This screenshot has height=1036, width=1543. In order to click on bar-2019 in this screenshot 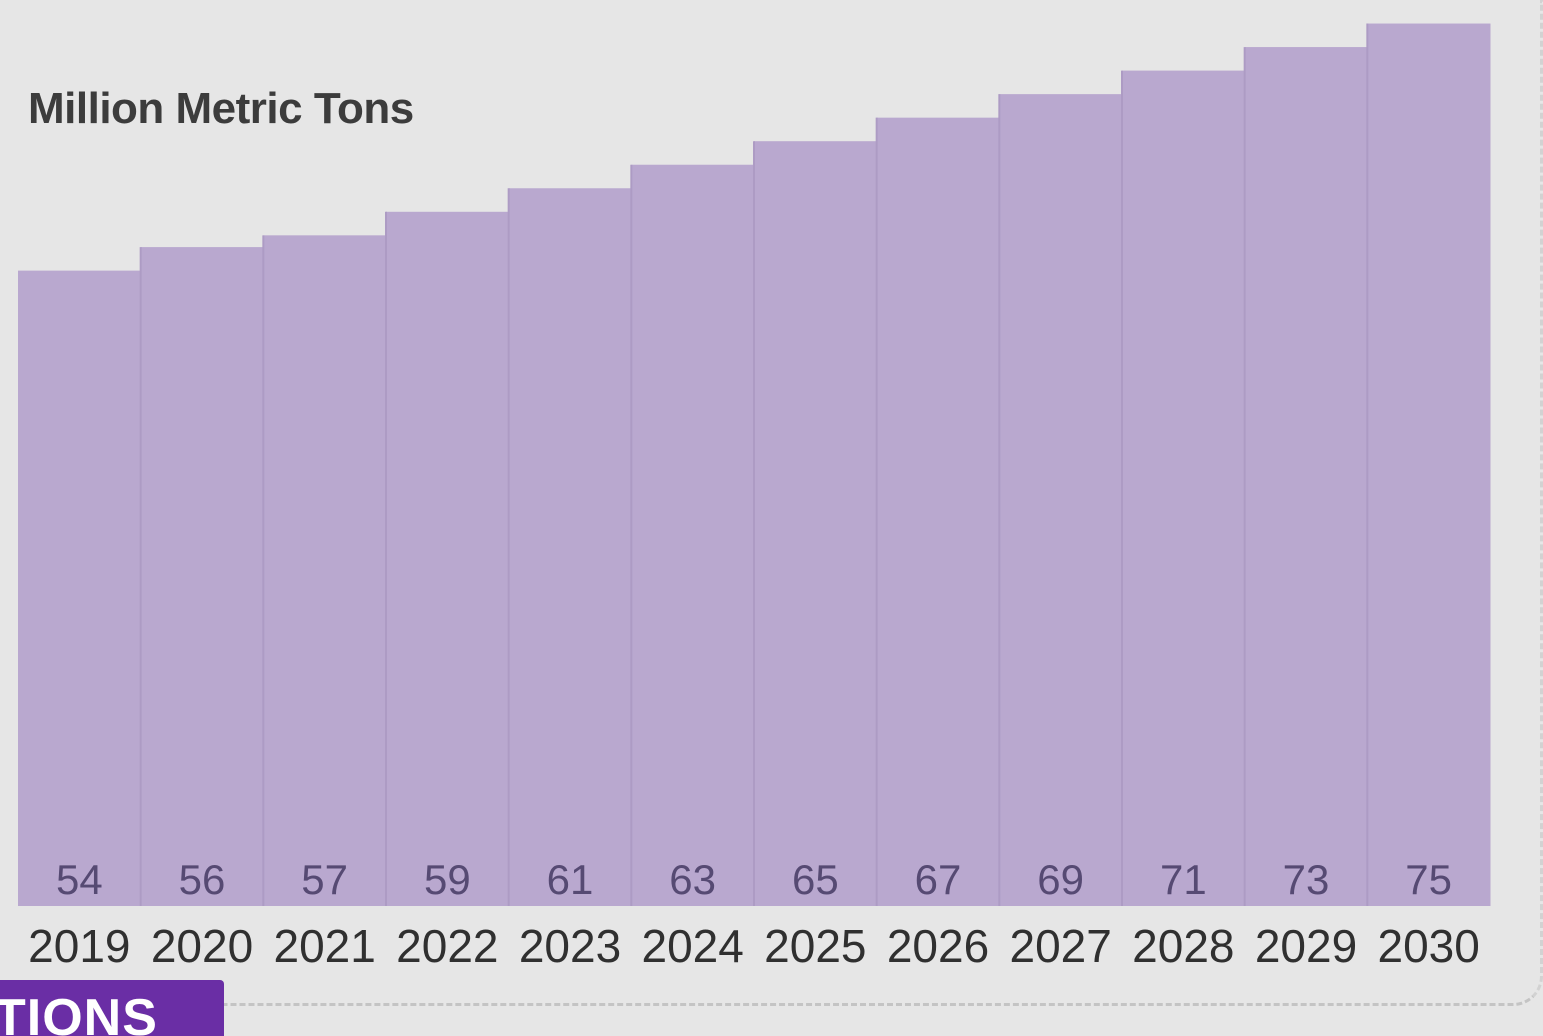, I will do `click(80, 588)`.